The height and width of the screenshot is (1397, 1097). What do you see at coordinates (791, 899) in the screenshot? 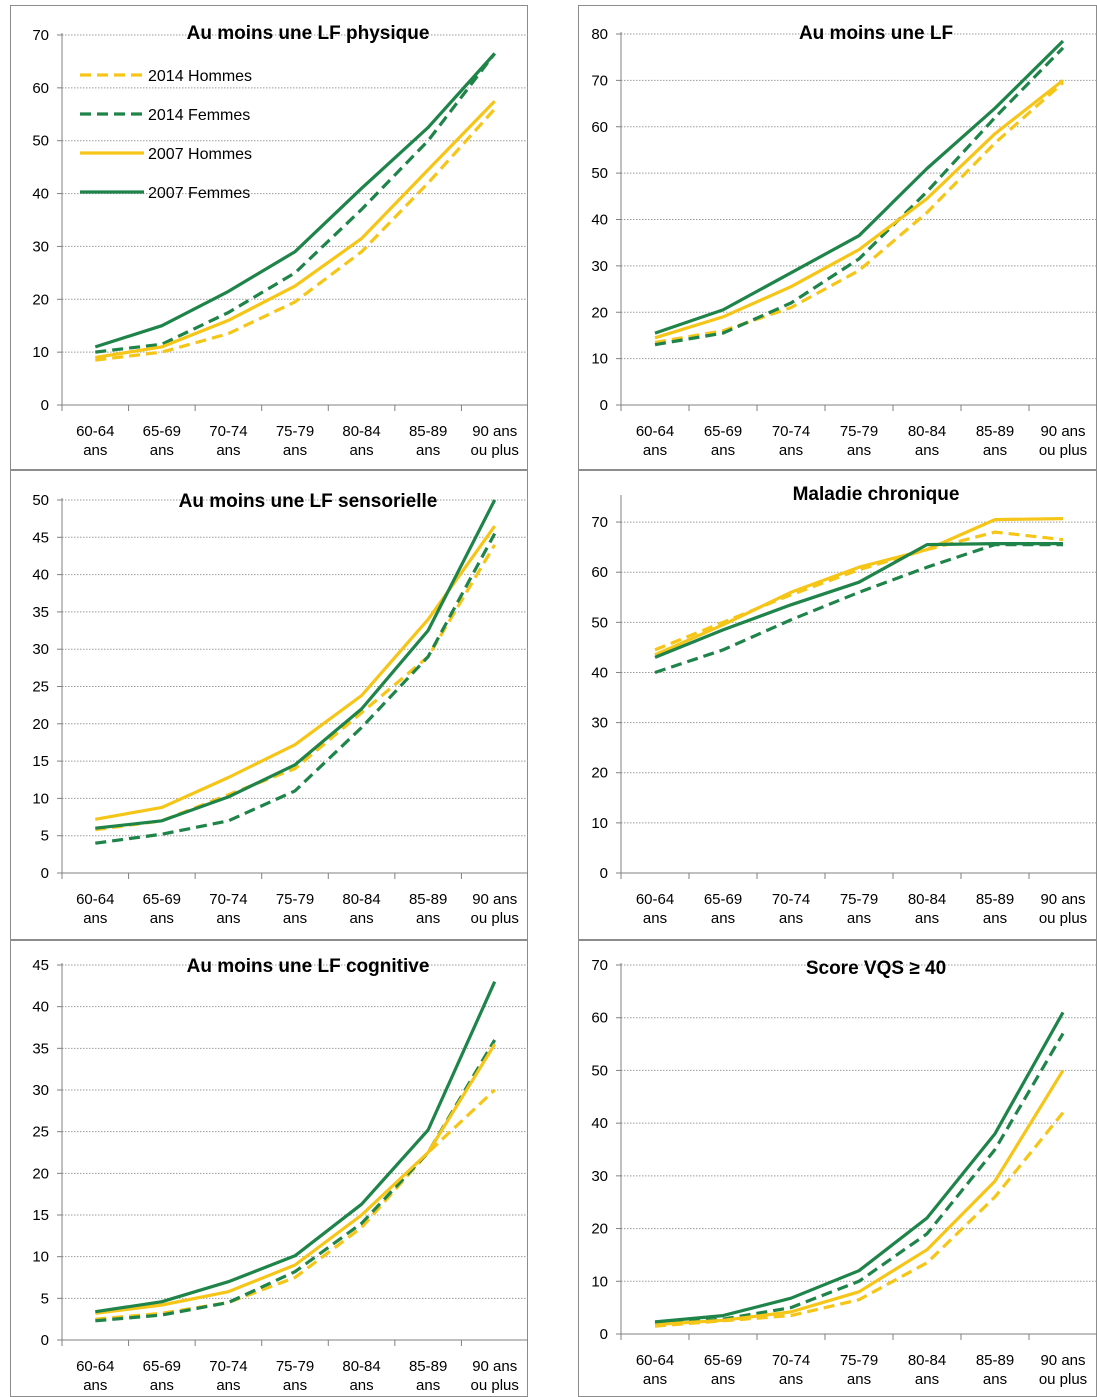
I see `x-tick-label-line: 70-74` at bounding box center [791, 899].